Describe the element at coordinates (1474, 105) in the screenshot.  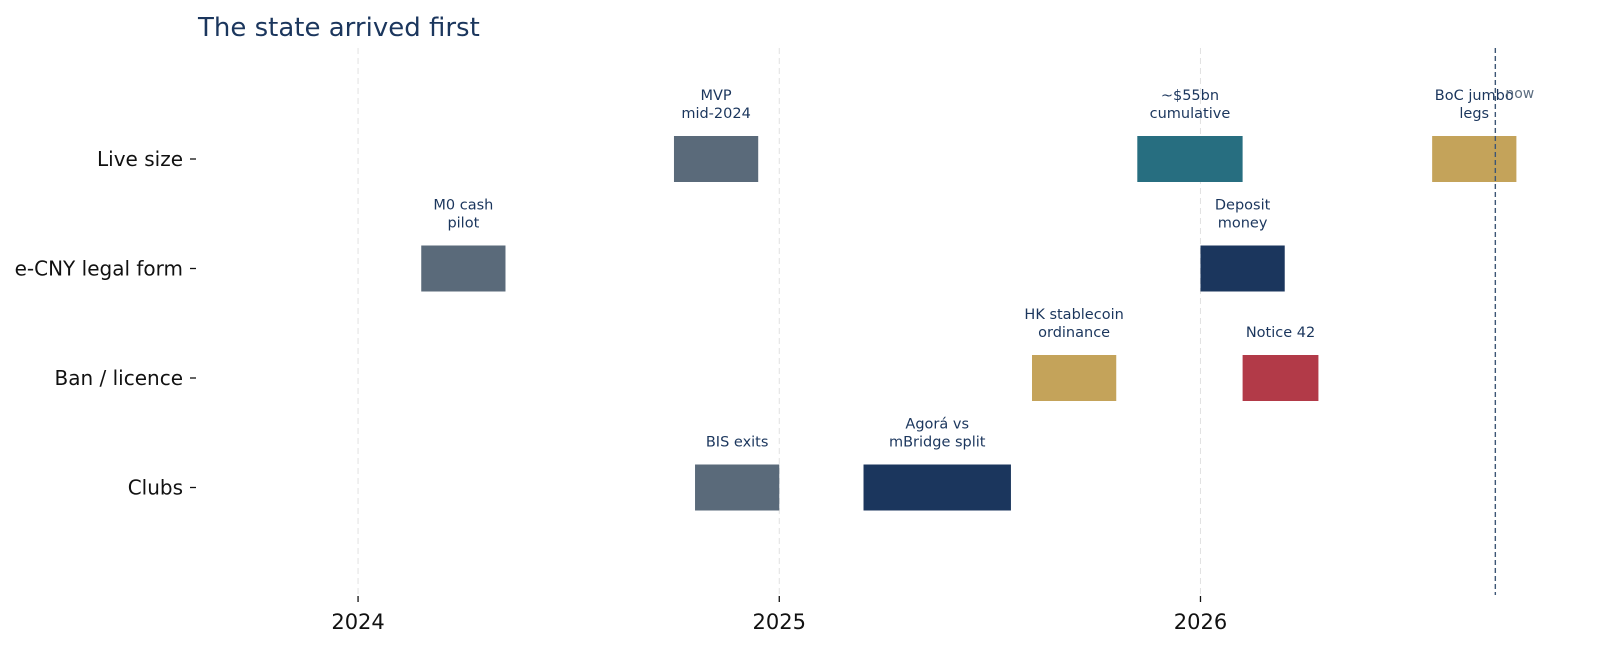
I see `bar-annotation: BoC jumbo legs` at that location.